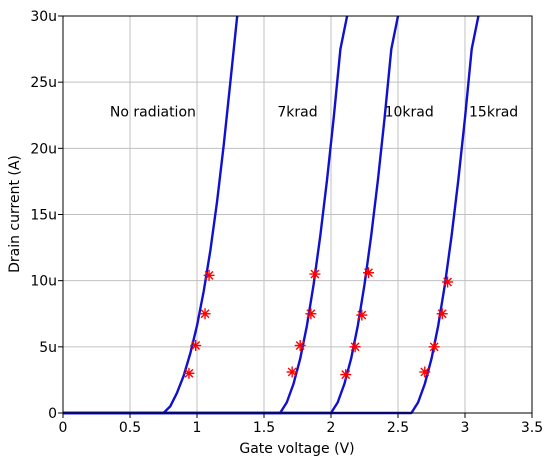 The image size is (550, 462). What do you see at coordinates (398, 428) in the screenshot?
I see `x-tick-label: 2.5` at bounding box center [398, 428].